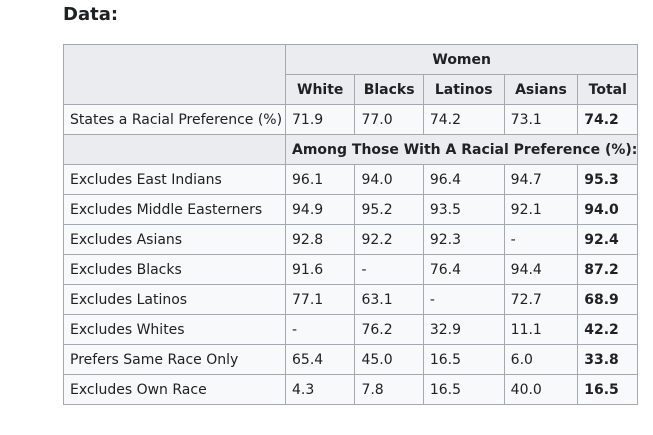  I want to click on cell-latinos: 93.5, so click(463, 209).